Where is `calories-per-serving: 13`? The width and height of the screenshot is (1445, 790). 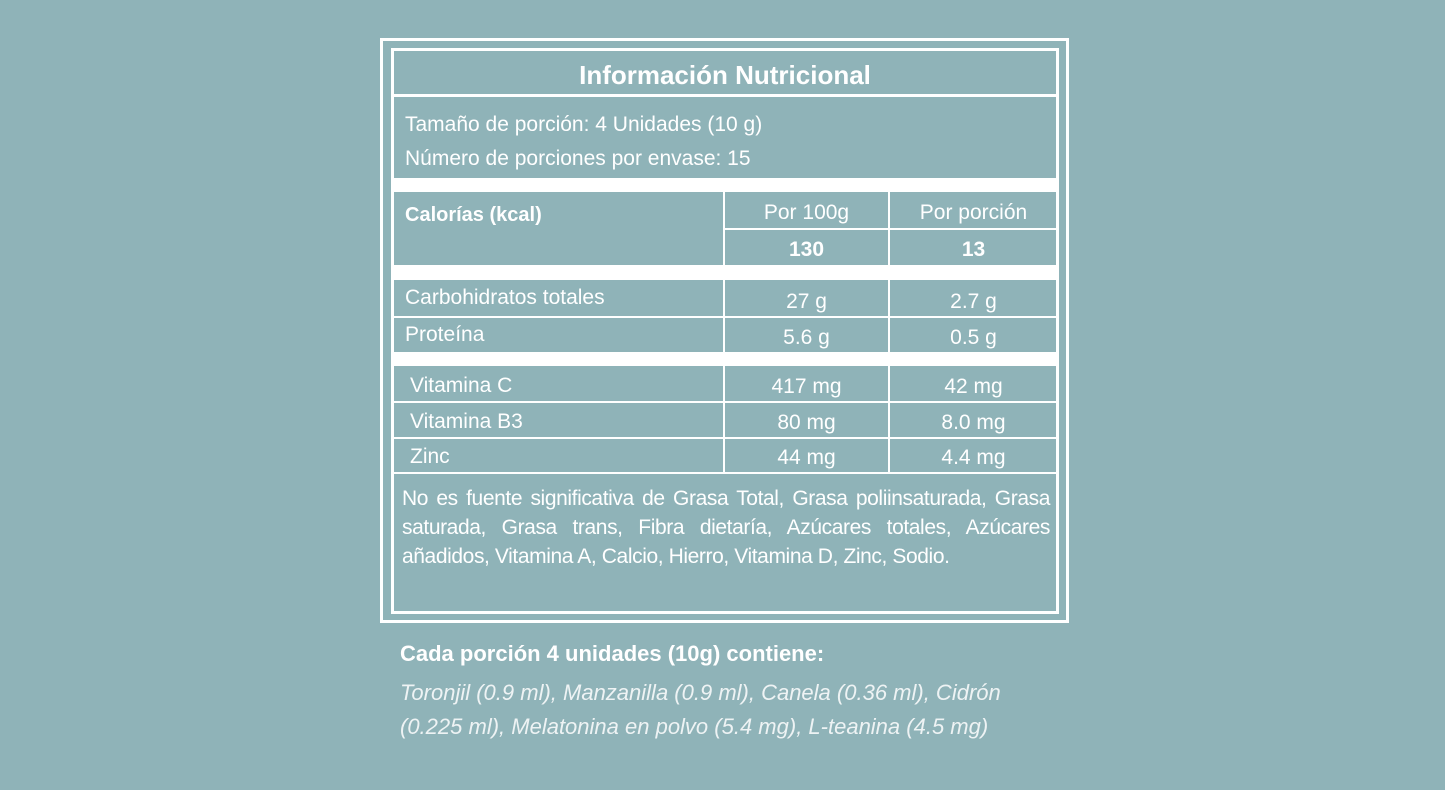
calories-per-serving: 13 is located at coordinates (973, 249).